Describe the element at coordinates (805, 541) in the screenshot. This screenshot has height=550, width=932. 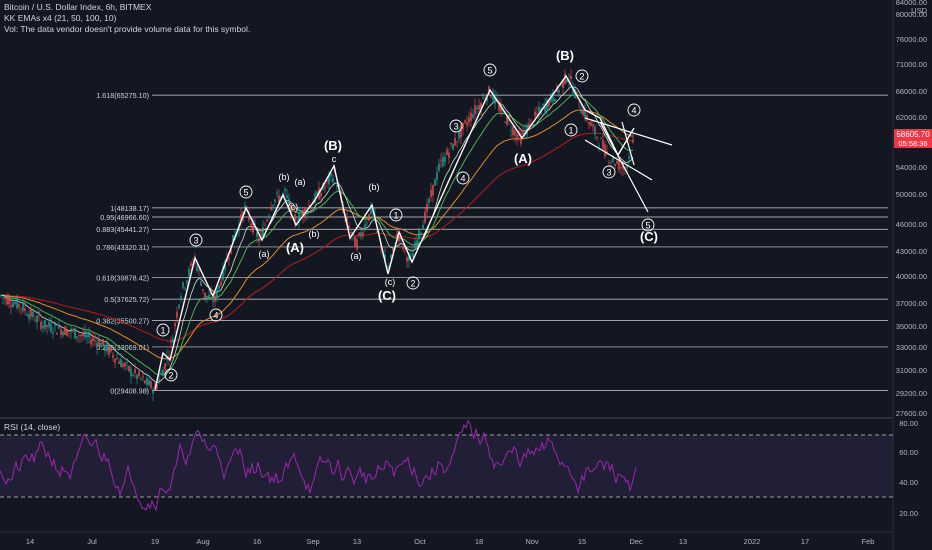
I see `time-tick-label: 17` at that location.